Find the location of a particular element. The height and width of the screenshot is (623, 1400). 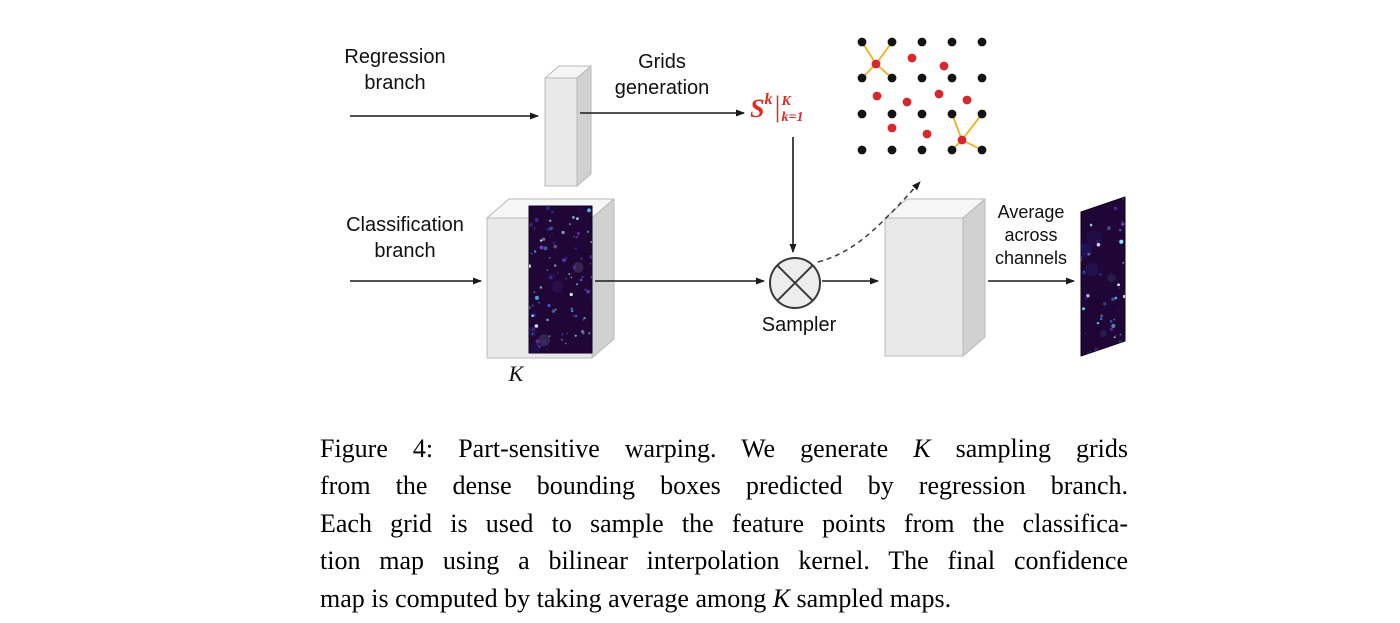

sampled-feature-box is located at coordinates (935, 277).